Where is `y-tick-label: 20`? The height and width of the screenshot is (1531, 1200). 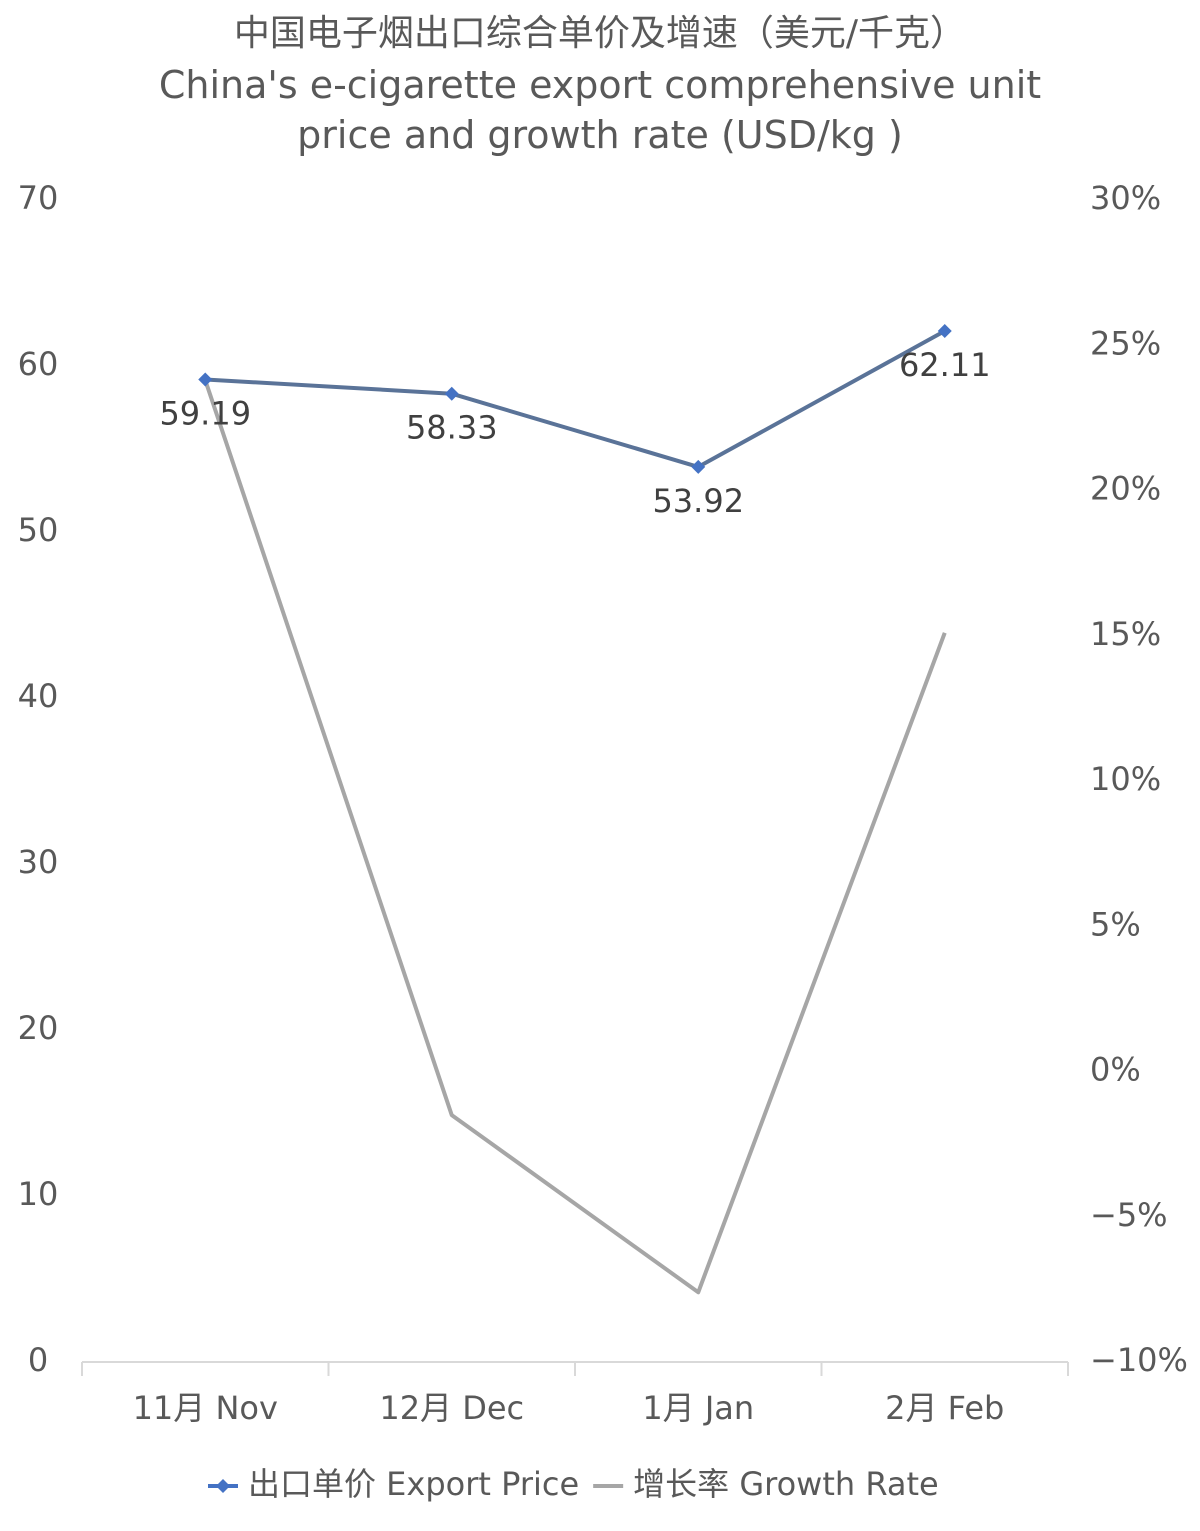 y-tick-label: 20 is located at coordinates (38, 1028).